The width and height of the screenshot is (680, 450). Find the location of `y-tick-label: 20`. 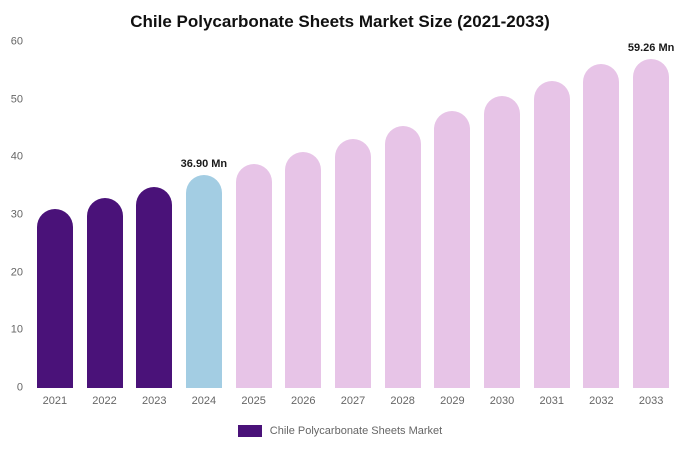

y-tick-label: 20 is located at coordinates (16, 272).